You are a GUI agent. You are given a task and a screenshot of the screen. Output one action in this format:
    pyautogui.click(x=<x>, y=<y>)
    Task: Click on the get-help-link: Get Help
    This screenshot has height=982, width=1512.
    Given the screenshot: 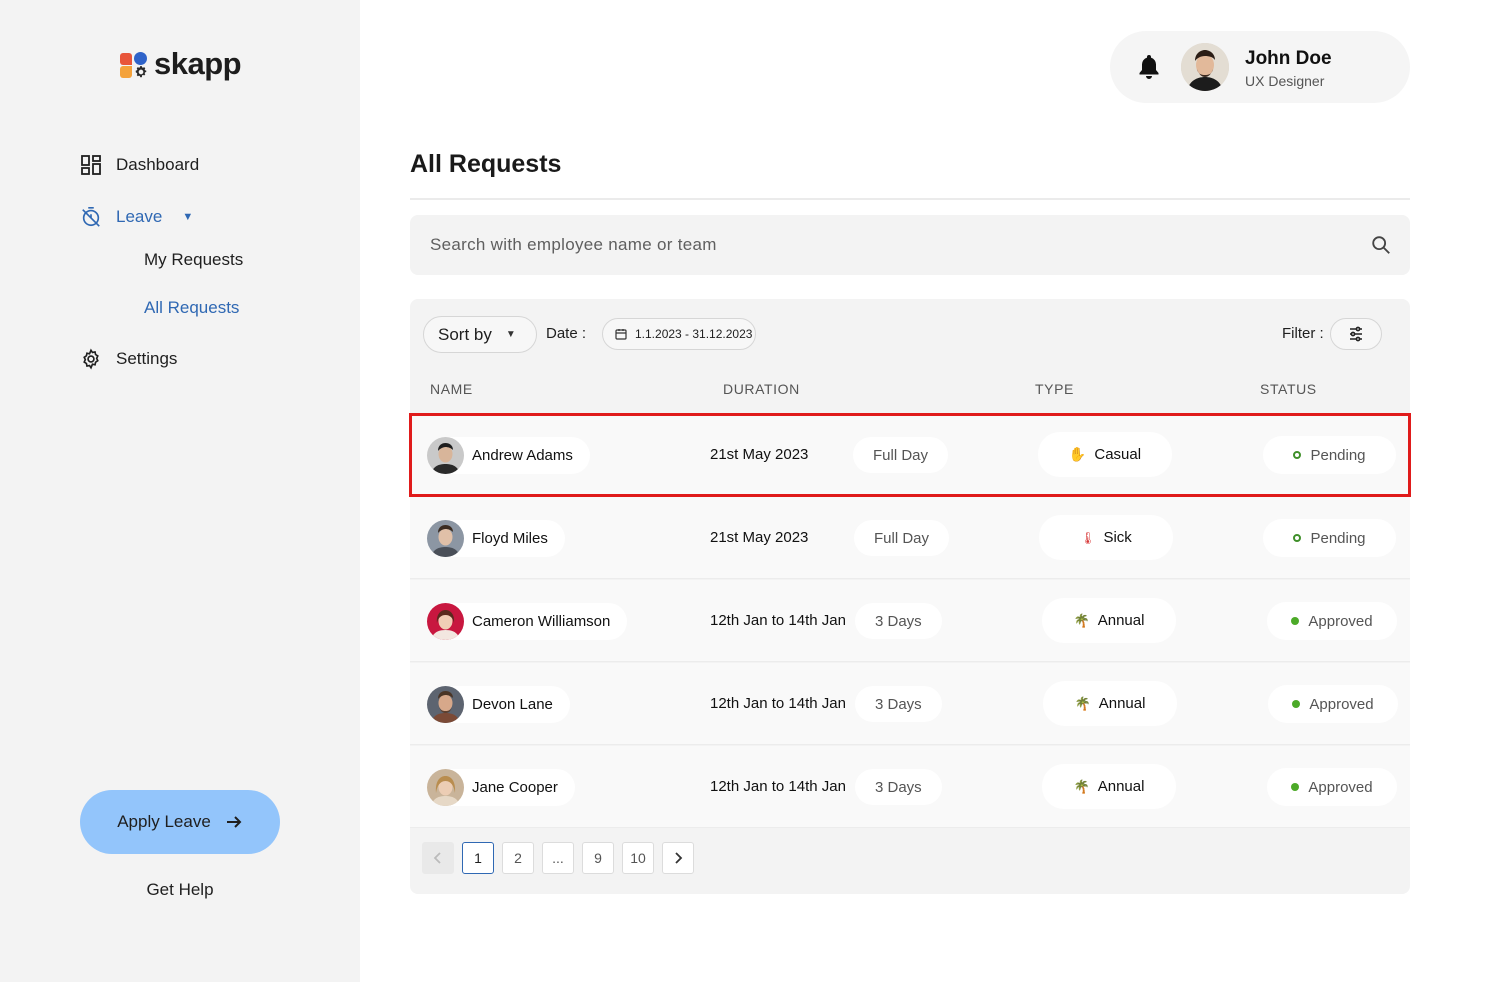 What is the action you would take?
    pyautogui.click(x=180, y=889)
    